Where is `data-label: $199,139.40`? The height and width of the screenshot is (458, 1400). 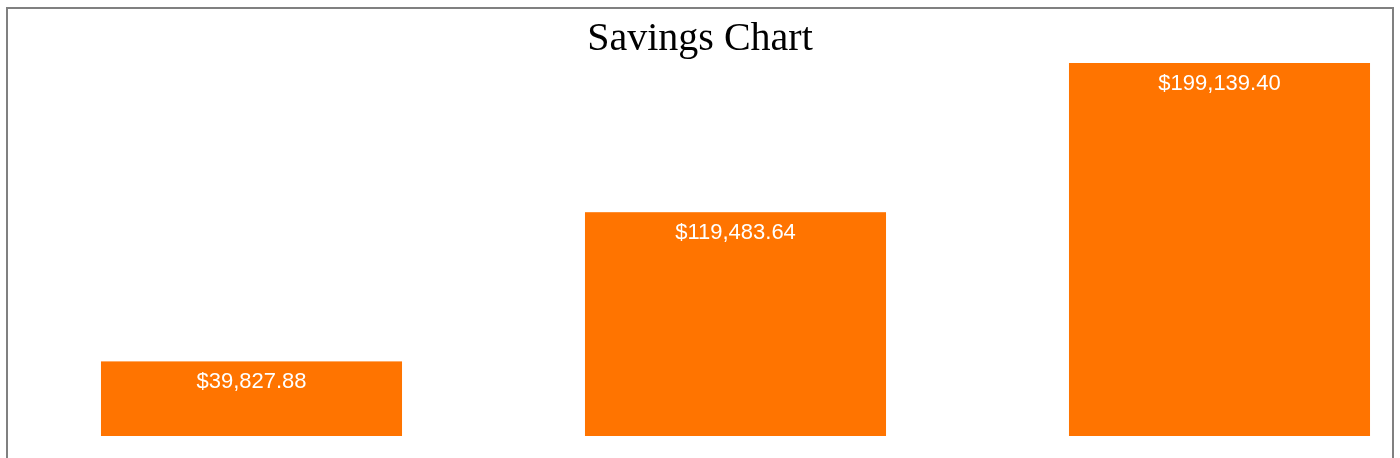
data-label: $199,139.40 is located at coordinates (1219, 82).